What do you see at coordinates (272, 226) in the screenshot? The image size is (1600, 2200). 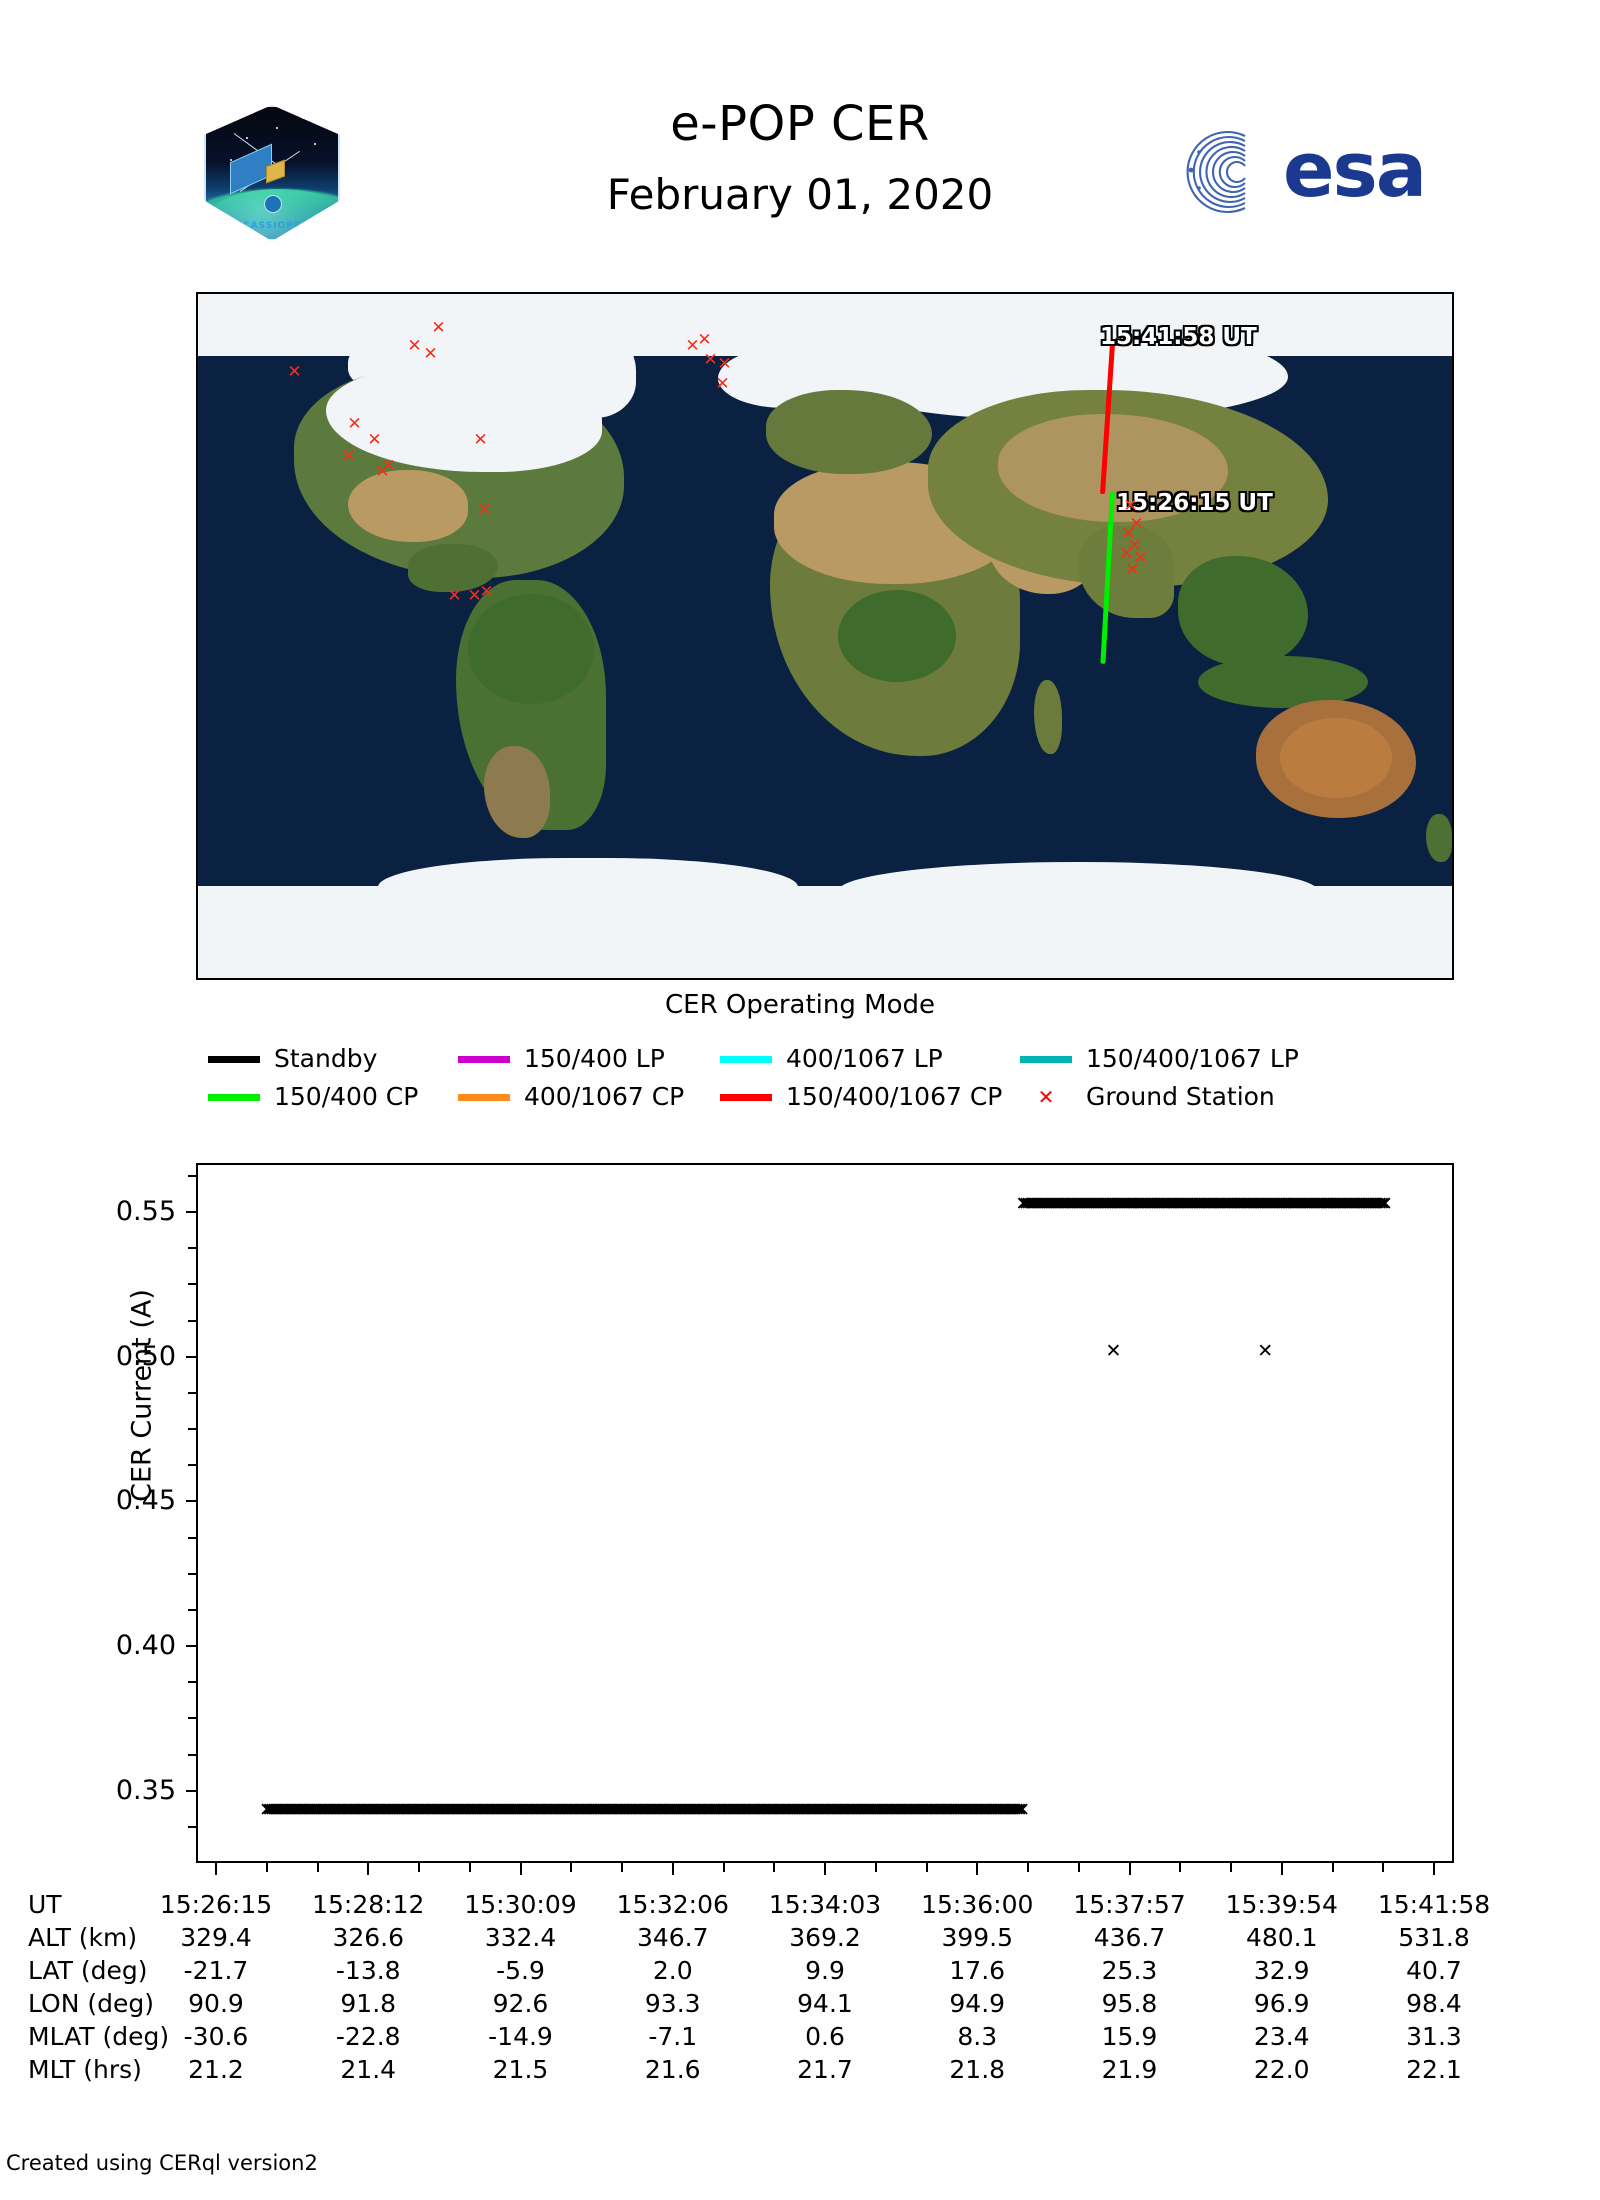 I see `cassiope-badge-text: CASSIOPE` at bounding box center [272, 226].